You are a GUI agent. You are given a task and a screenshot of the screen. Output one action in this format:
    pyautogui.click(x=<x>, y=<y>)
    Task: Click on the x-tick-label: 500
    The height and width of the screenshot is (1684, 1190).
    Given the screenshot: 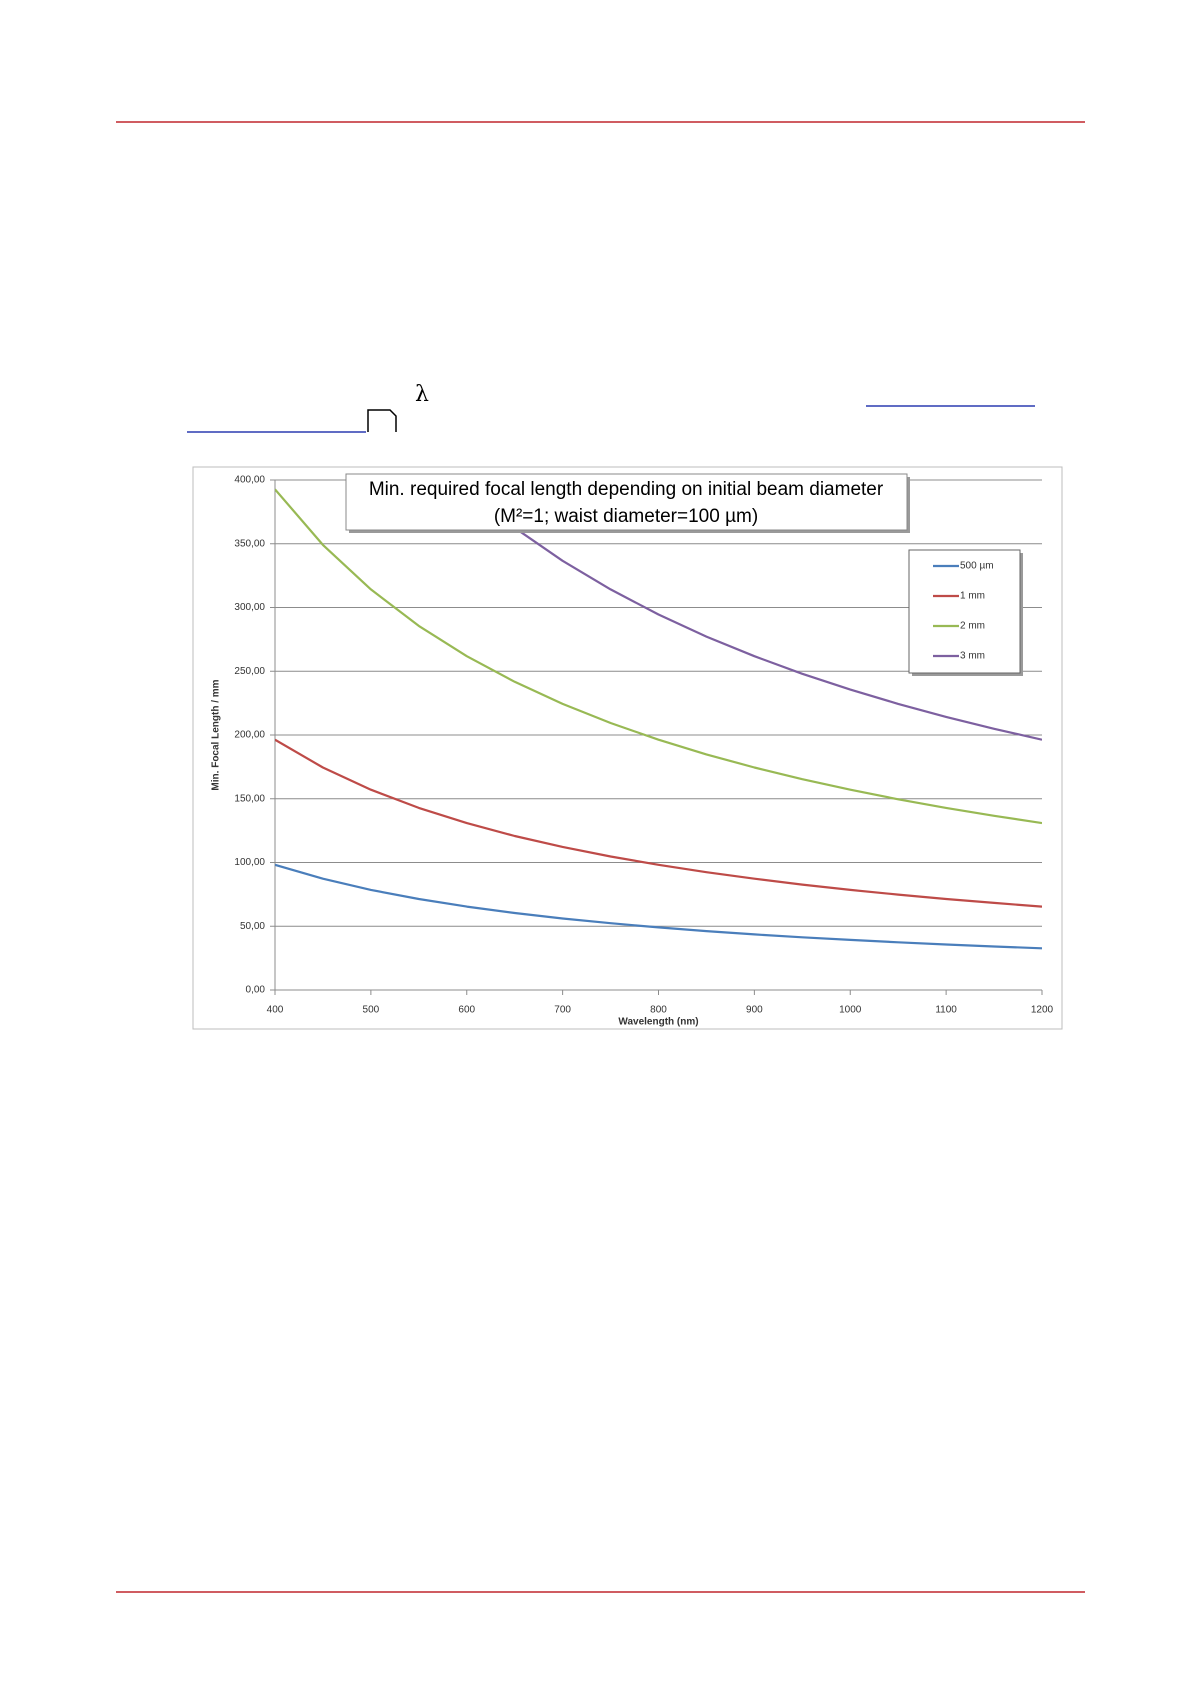 What is the action you would take?
    pyautogui.click(x=371, y=1010)
    